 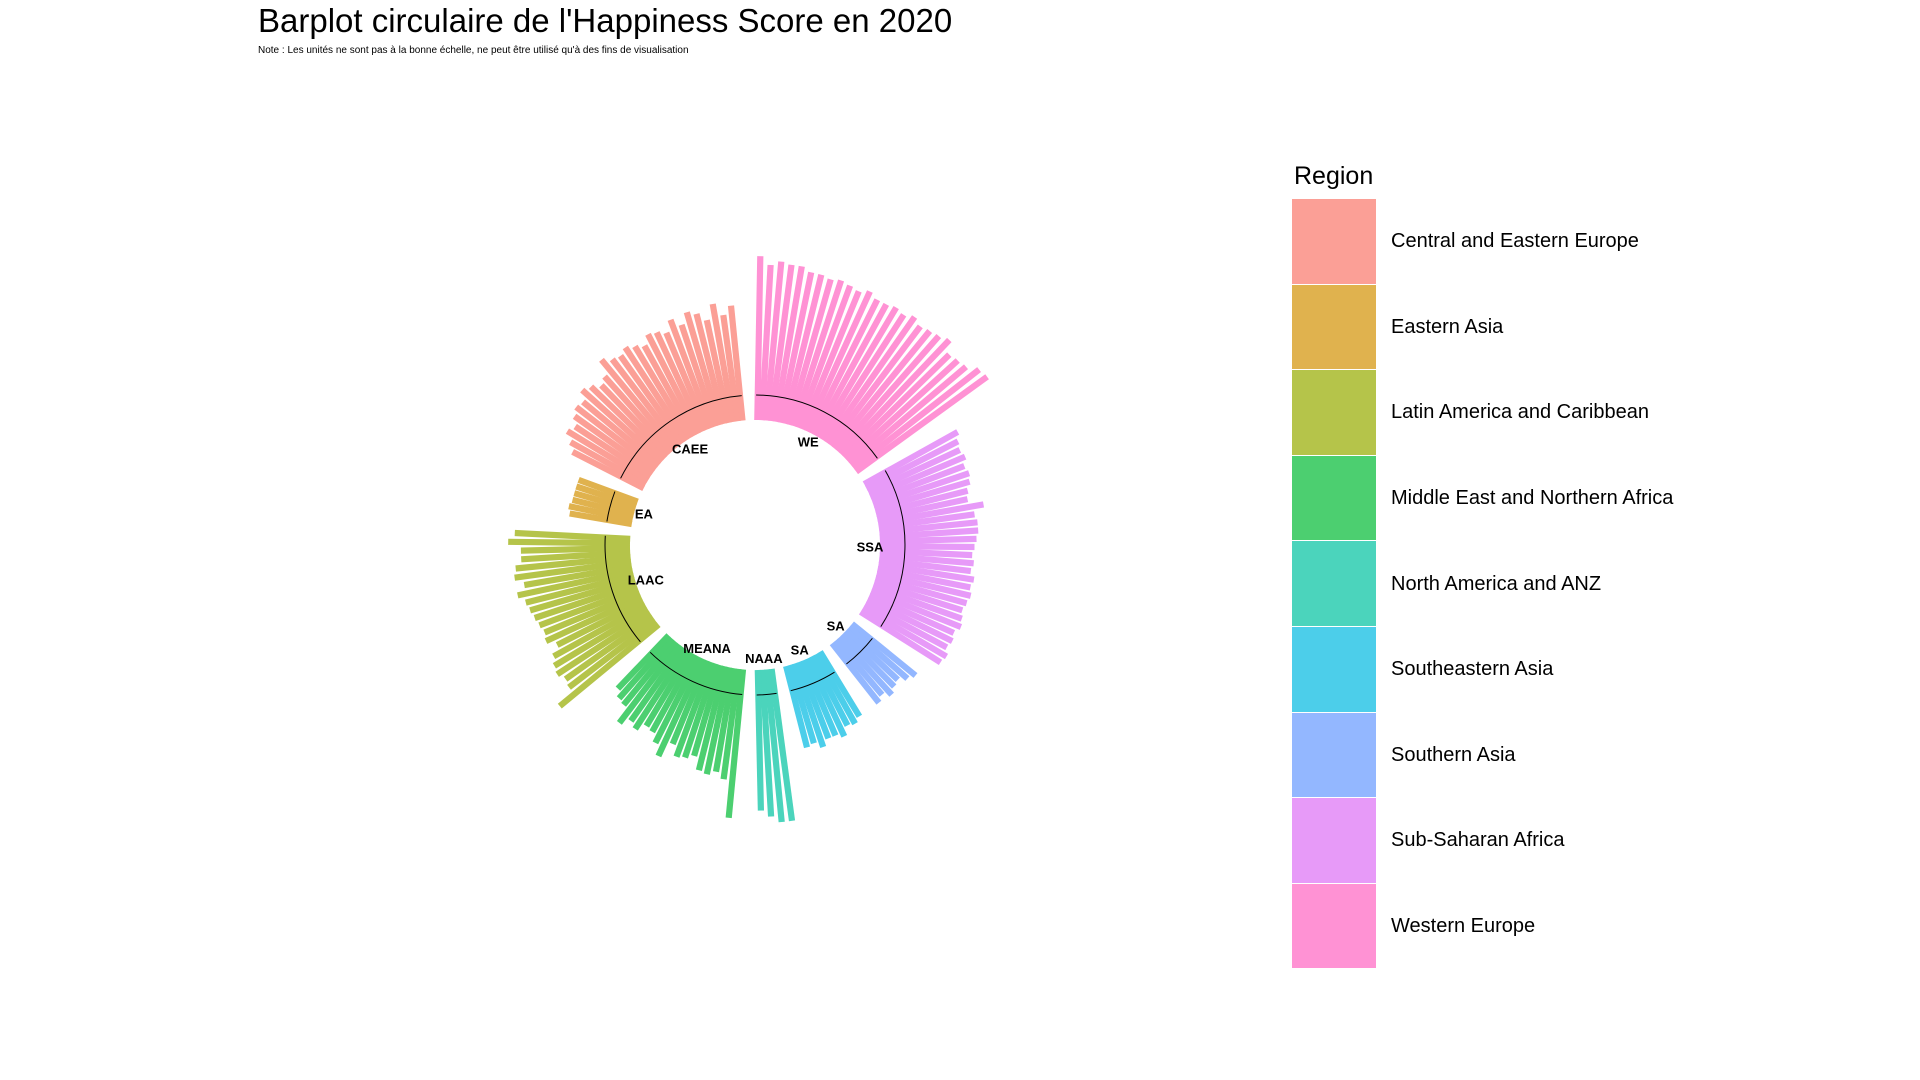 What do you see at coordinates (1482, 755) in the screenshot?
I see `legend-item: Southern Asia` at bounding box center [1482, 755].